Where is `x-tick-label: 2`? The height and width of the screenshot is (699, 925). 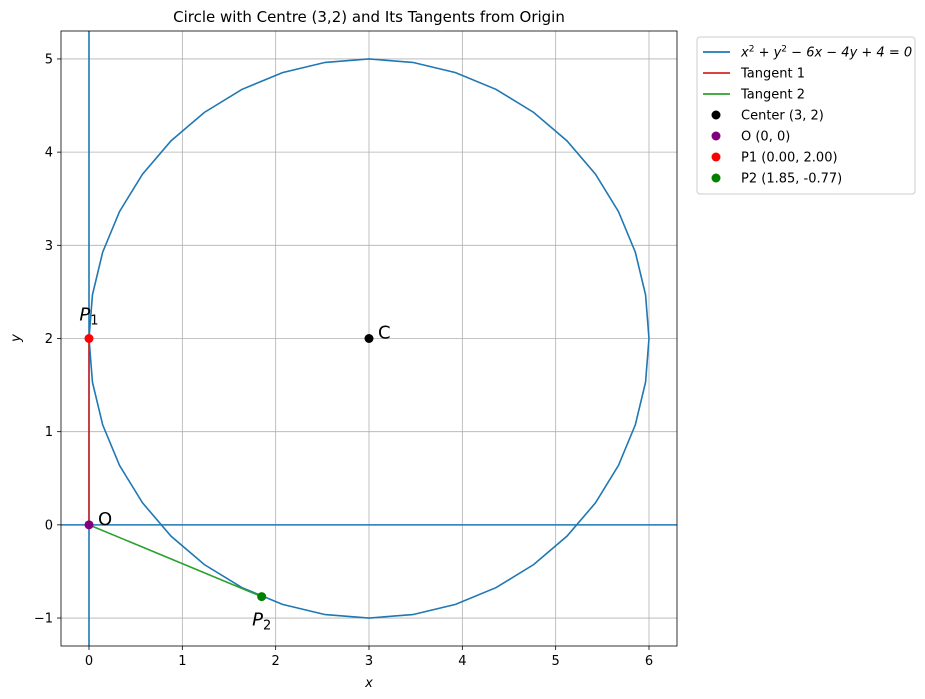 x-tick-label: 2 is located at coordinates (276, 661).